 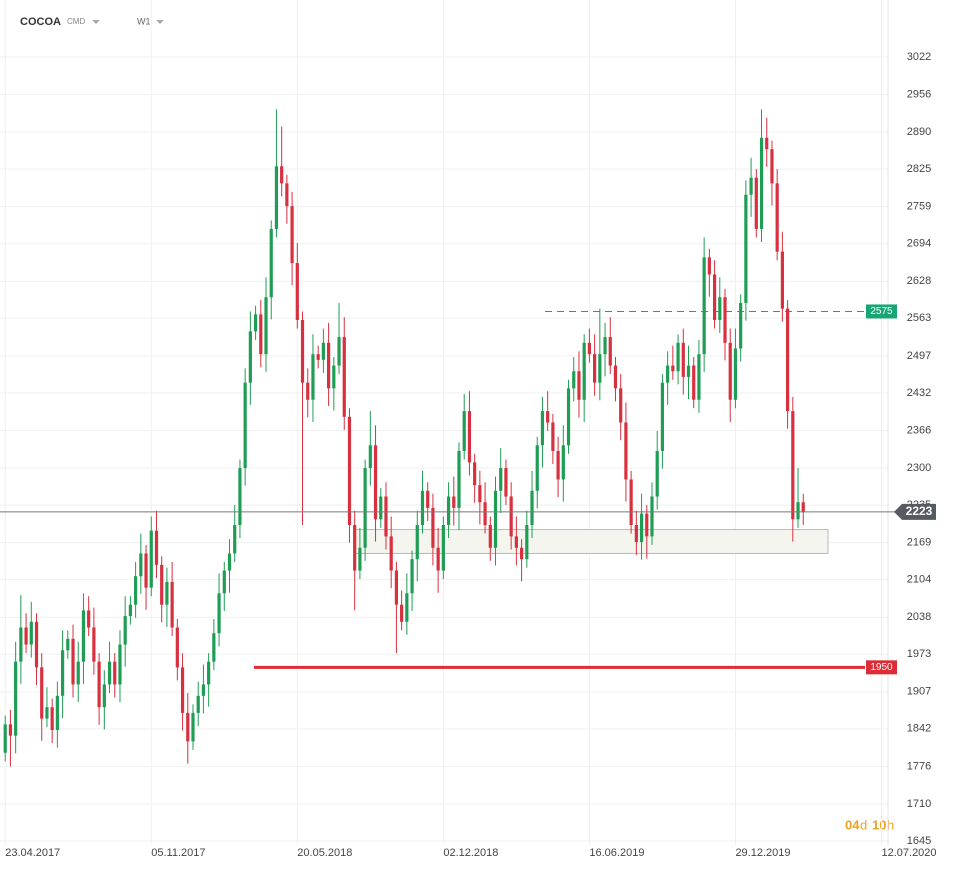 What do you see at coordinates (863, 824) in the screenshot?
I see `countdown-days-unit: d` at bounding box center [863, 824].